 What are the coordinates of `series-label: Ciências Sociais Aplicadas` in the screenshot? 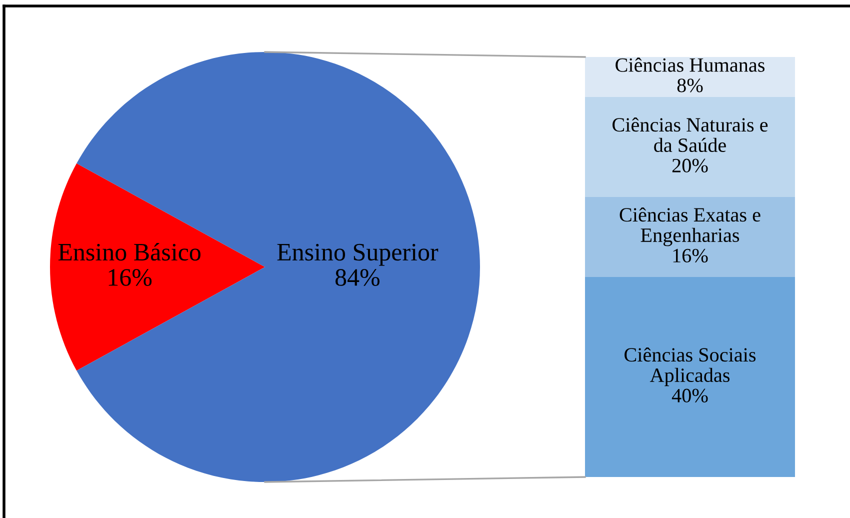 It's located at (690, 366).